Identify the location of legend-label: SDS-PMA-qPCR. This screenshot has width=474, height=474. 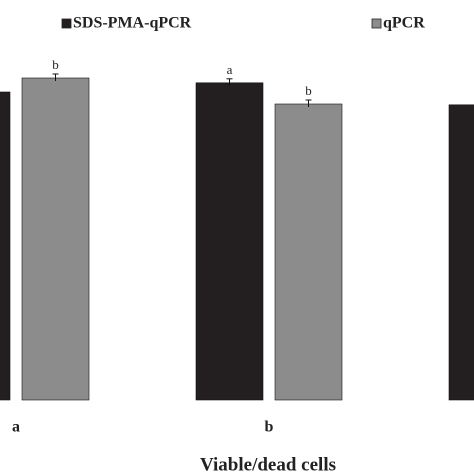
(132, 23).